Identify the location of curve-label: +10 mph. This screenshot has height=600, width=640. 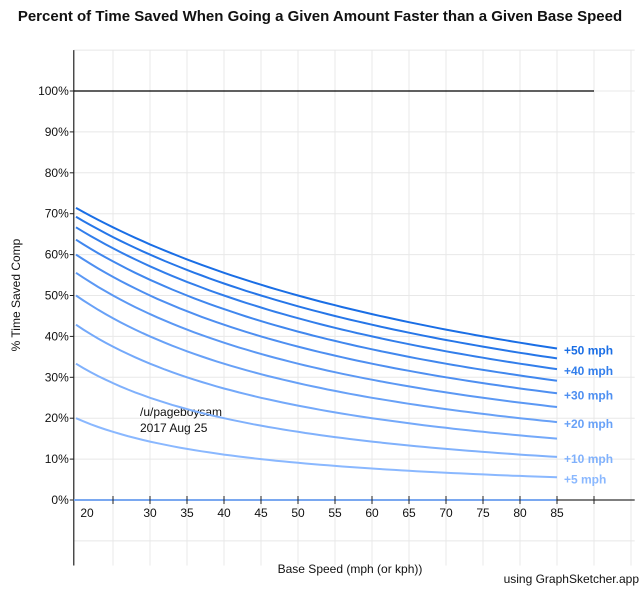
(588, 459).